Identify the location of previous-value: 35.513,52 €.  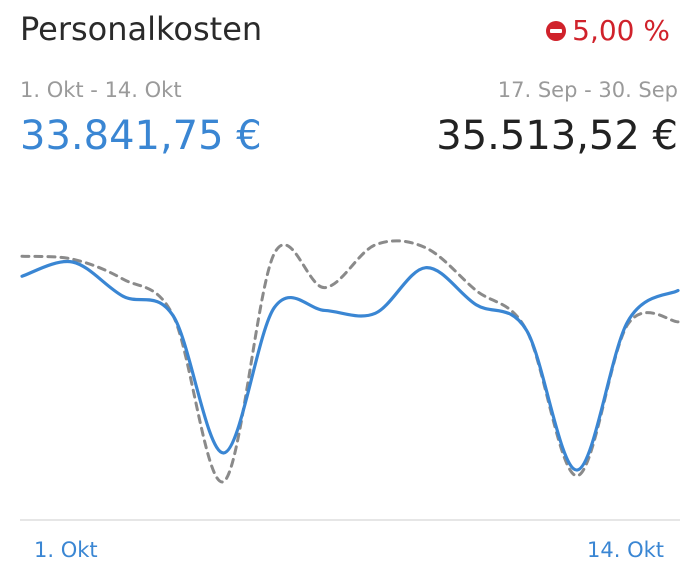
(557, 136).